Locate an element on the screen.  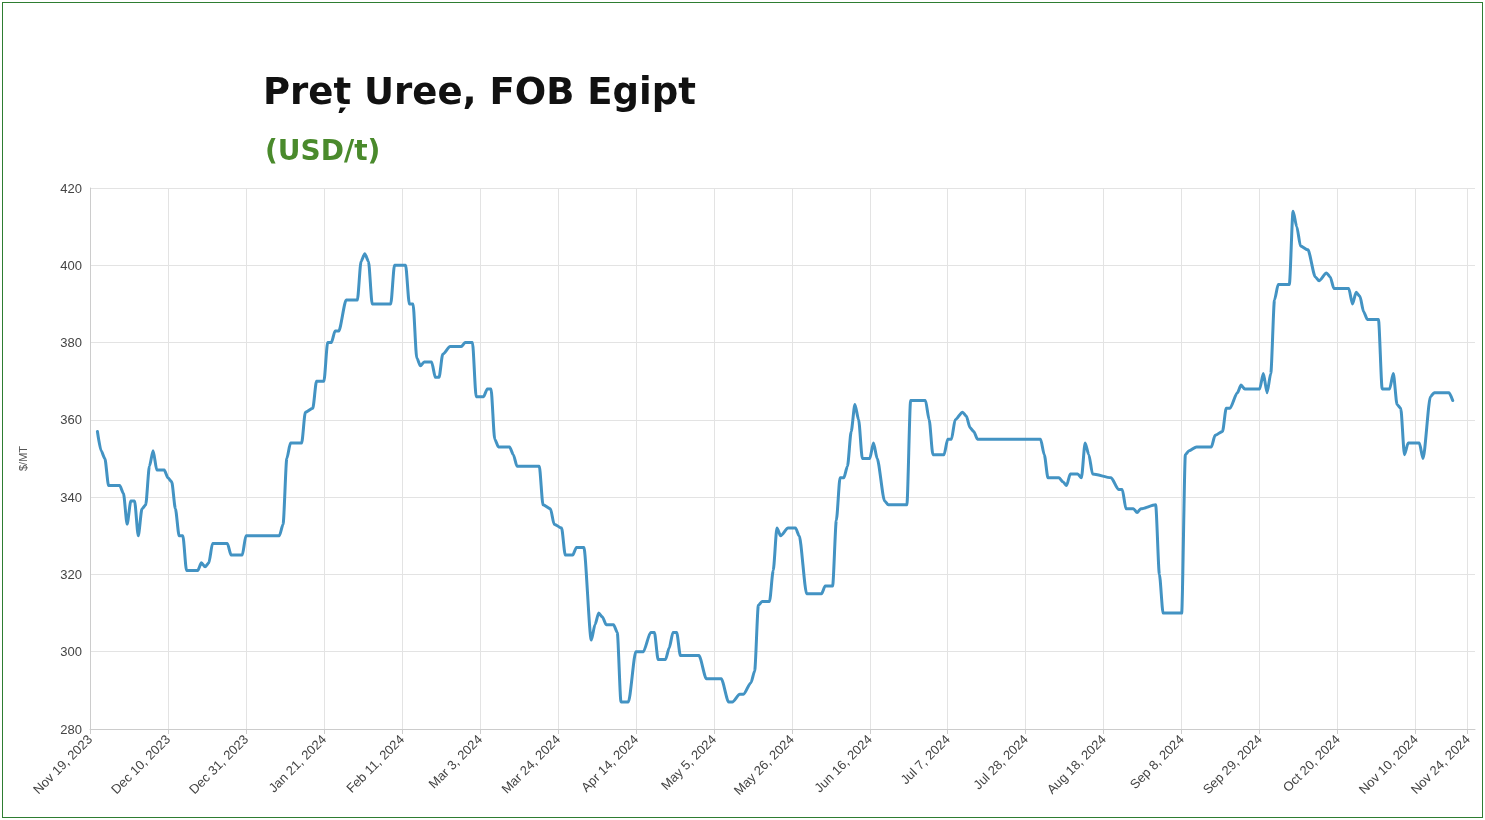
y-tick-label: 360 is located at coordinates (71, 420).